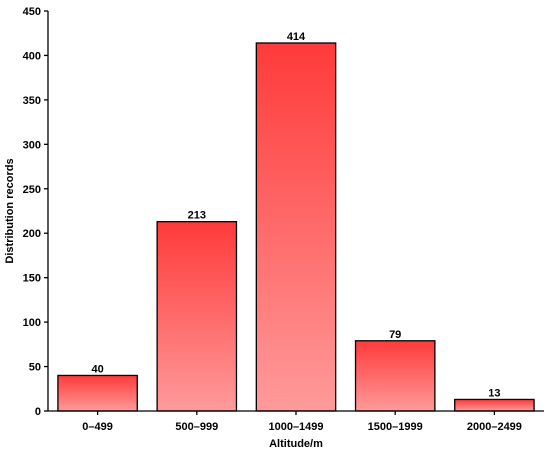  What do you see at coordinates (296, 37) in the screenshot?
I see `data-label-2: 414` at bounding box center [296, 37].